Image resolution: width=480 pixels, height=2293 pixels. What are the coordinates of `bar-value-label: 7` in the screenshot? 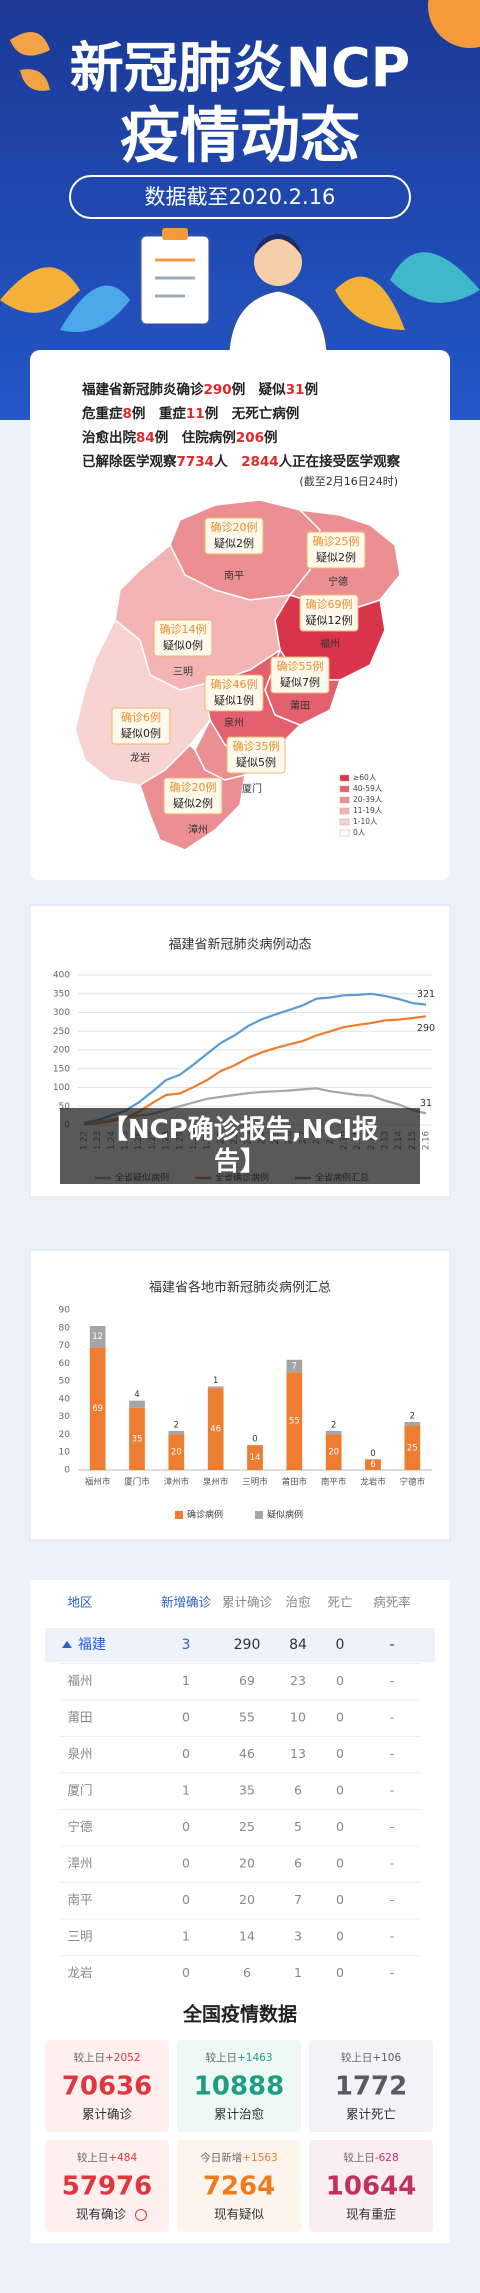 It's located at (294, 1367).